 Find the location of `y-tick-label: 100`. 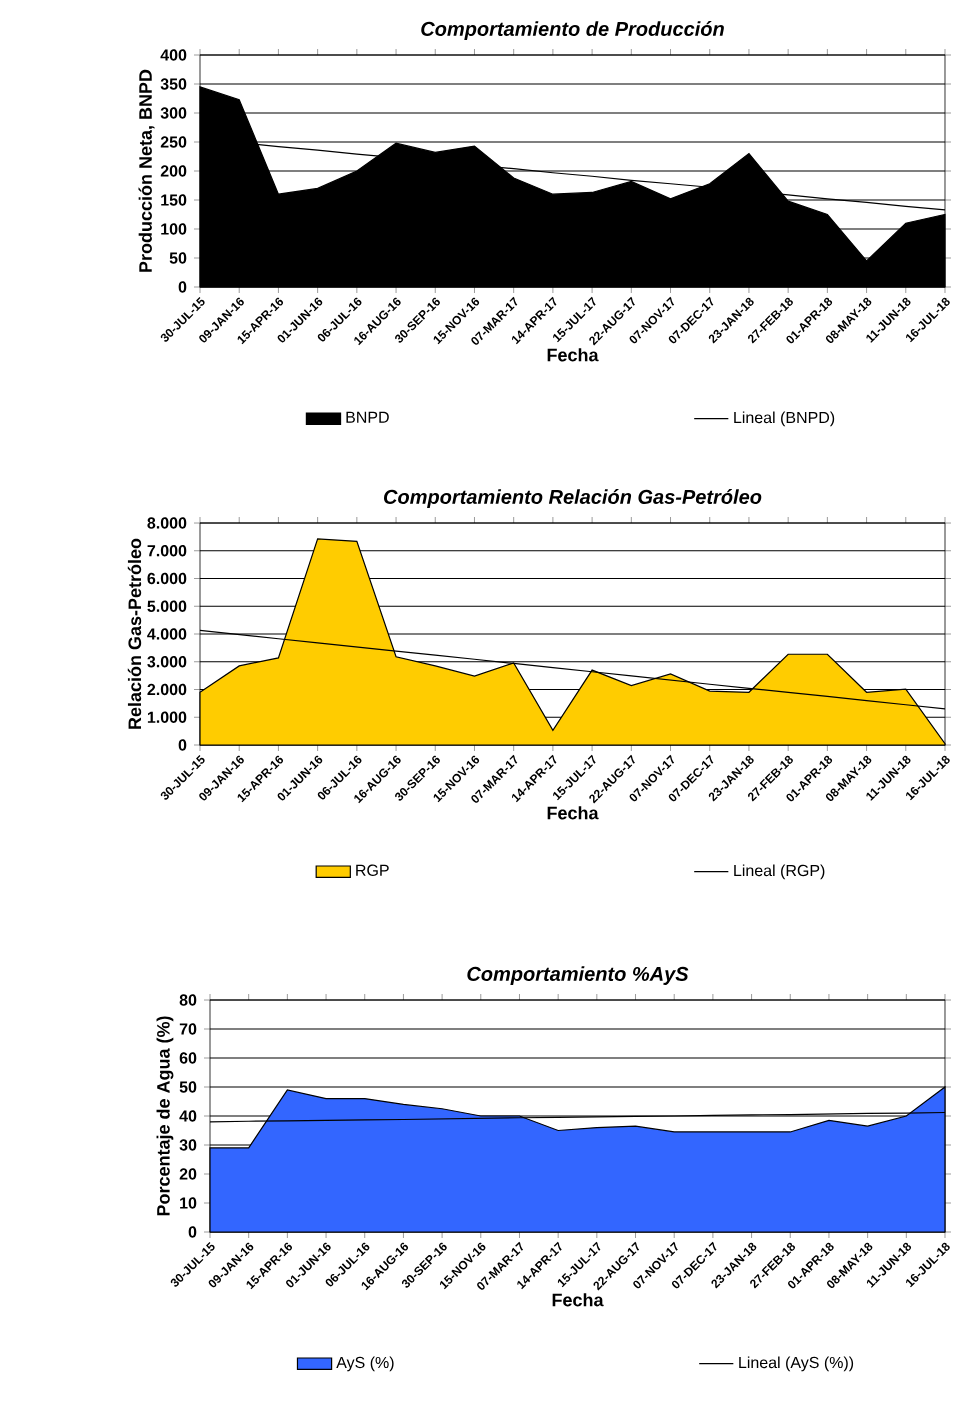

y-tick-label: 100 is located at coordinates (174, 229).